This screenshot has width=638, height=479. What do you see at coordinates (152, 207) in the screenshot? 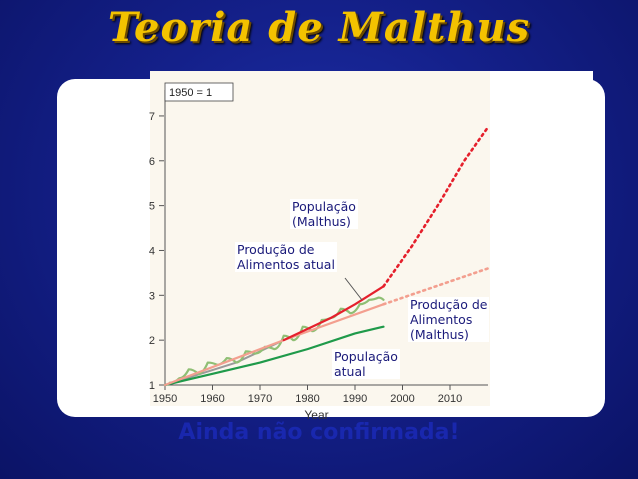
I see `y-tick-label-5: 5` at bounding box center [152, 207].